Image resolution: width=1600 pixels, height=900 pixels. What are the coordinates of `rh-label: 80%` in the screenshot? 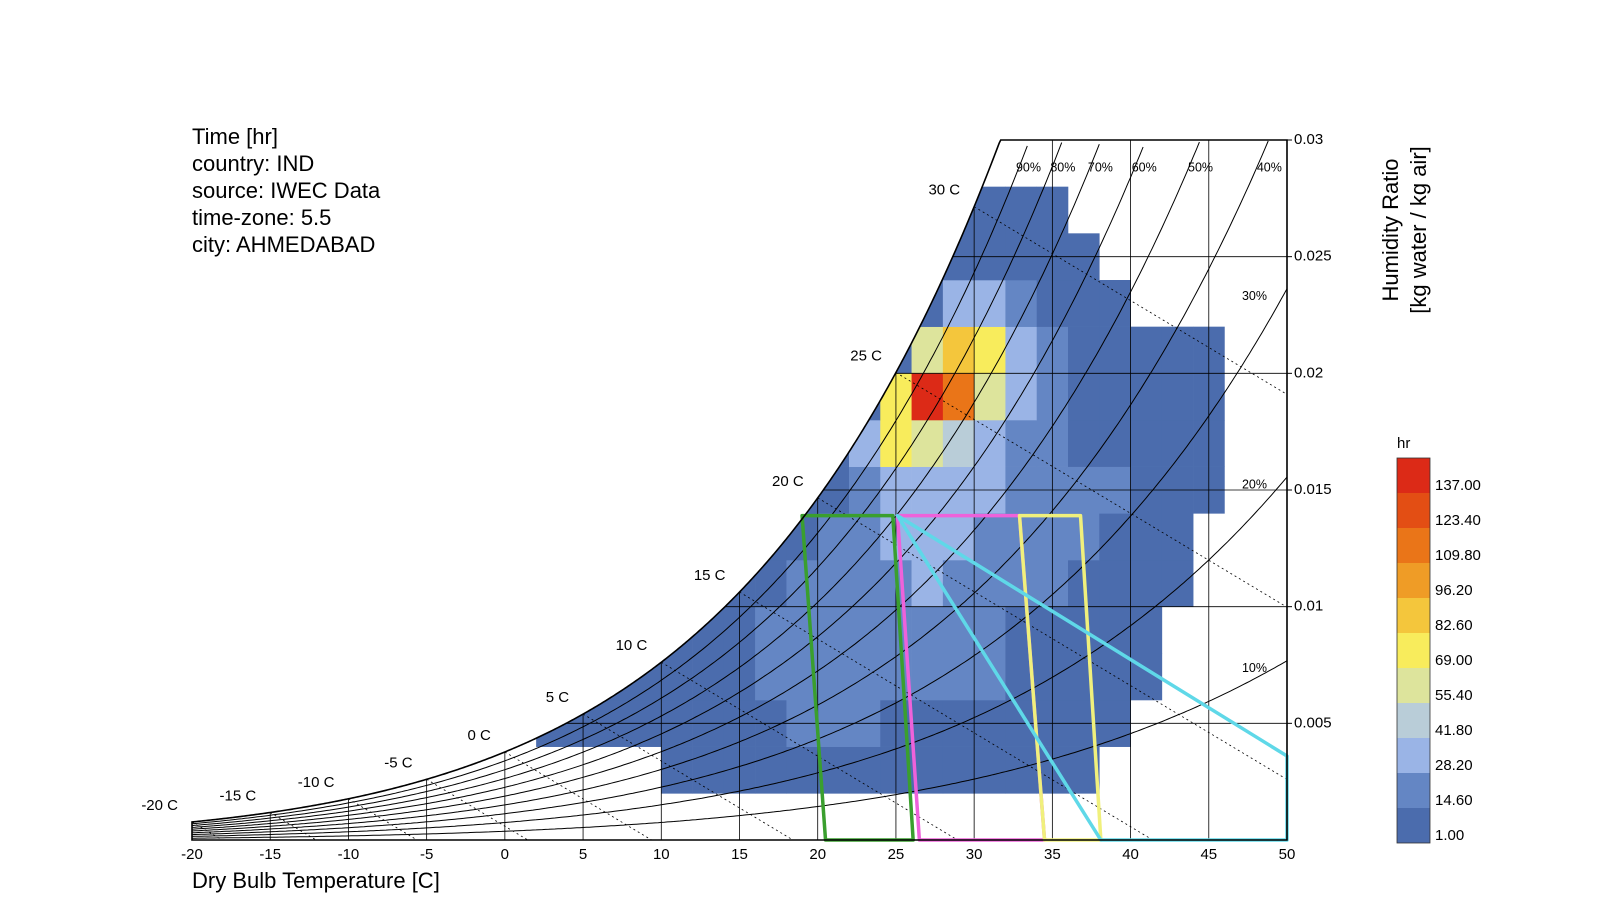 It's located at (1062, 167).